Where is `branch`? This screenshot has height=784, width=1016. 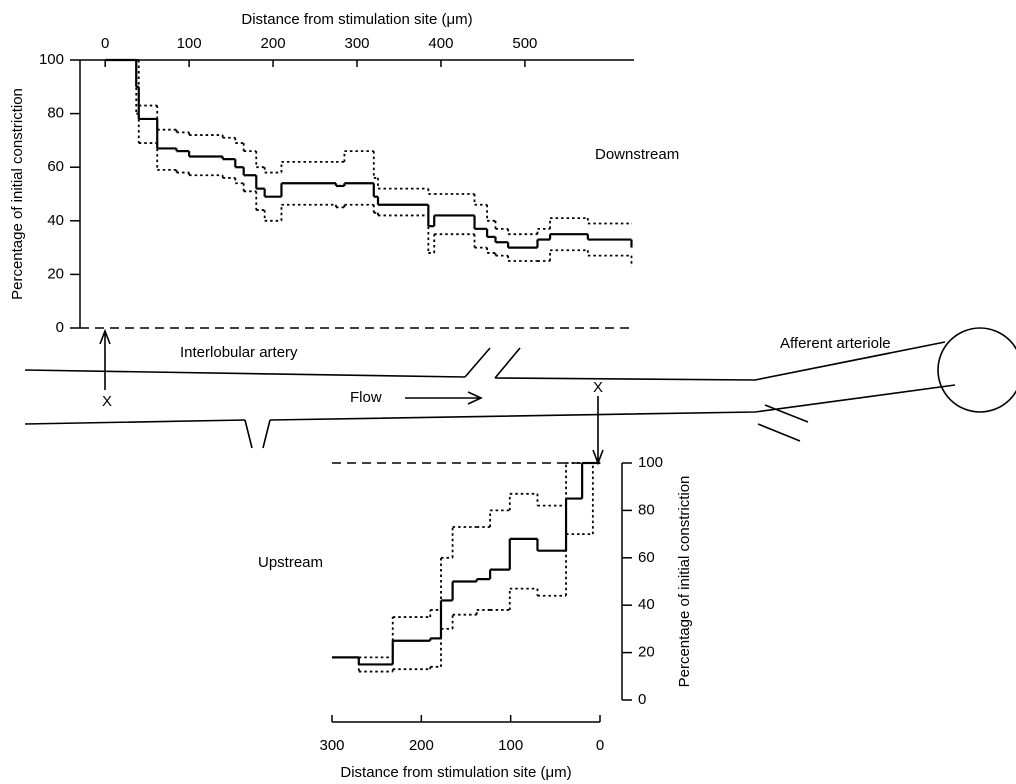 branch is located at coordinates (783, 423).